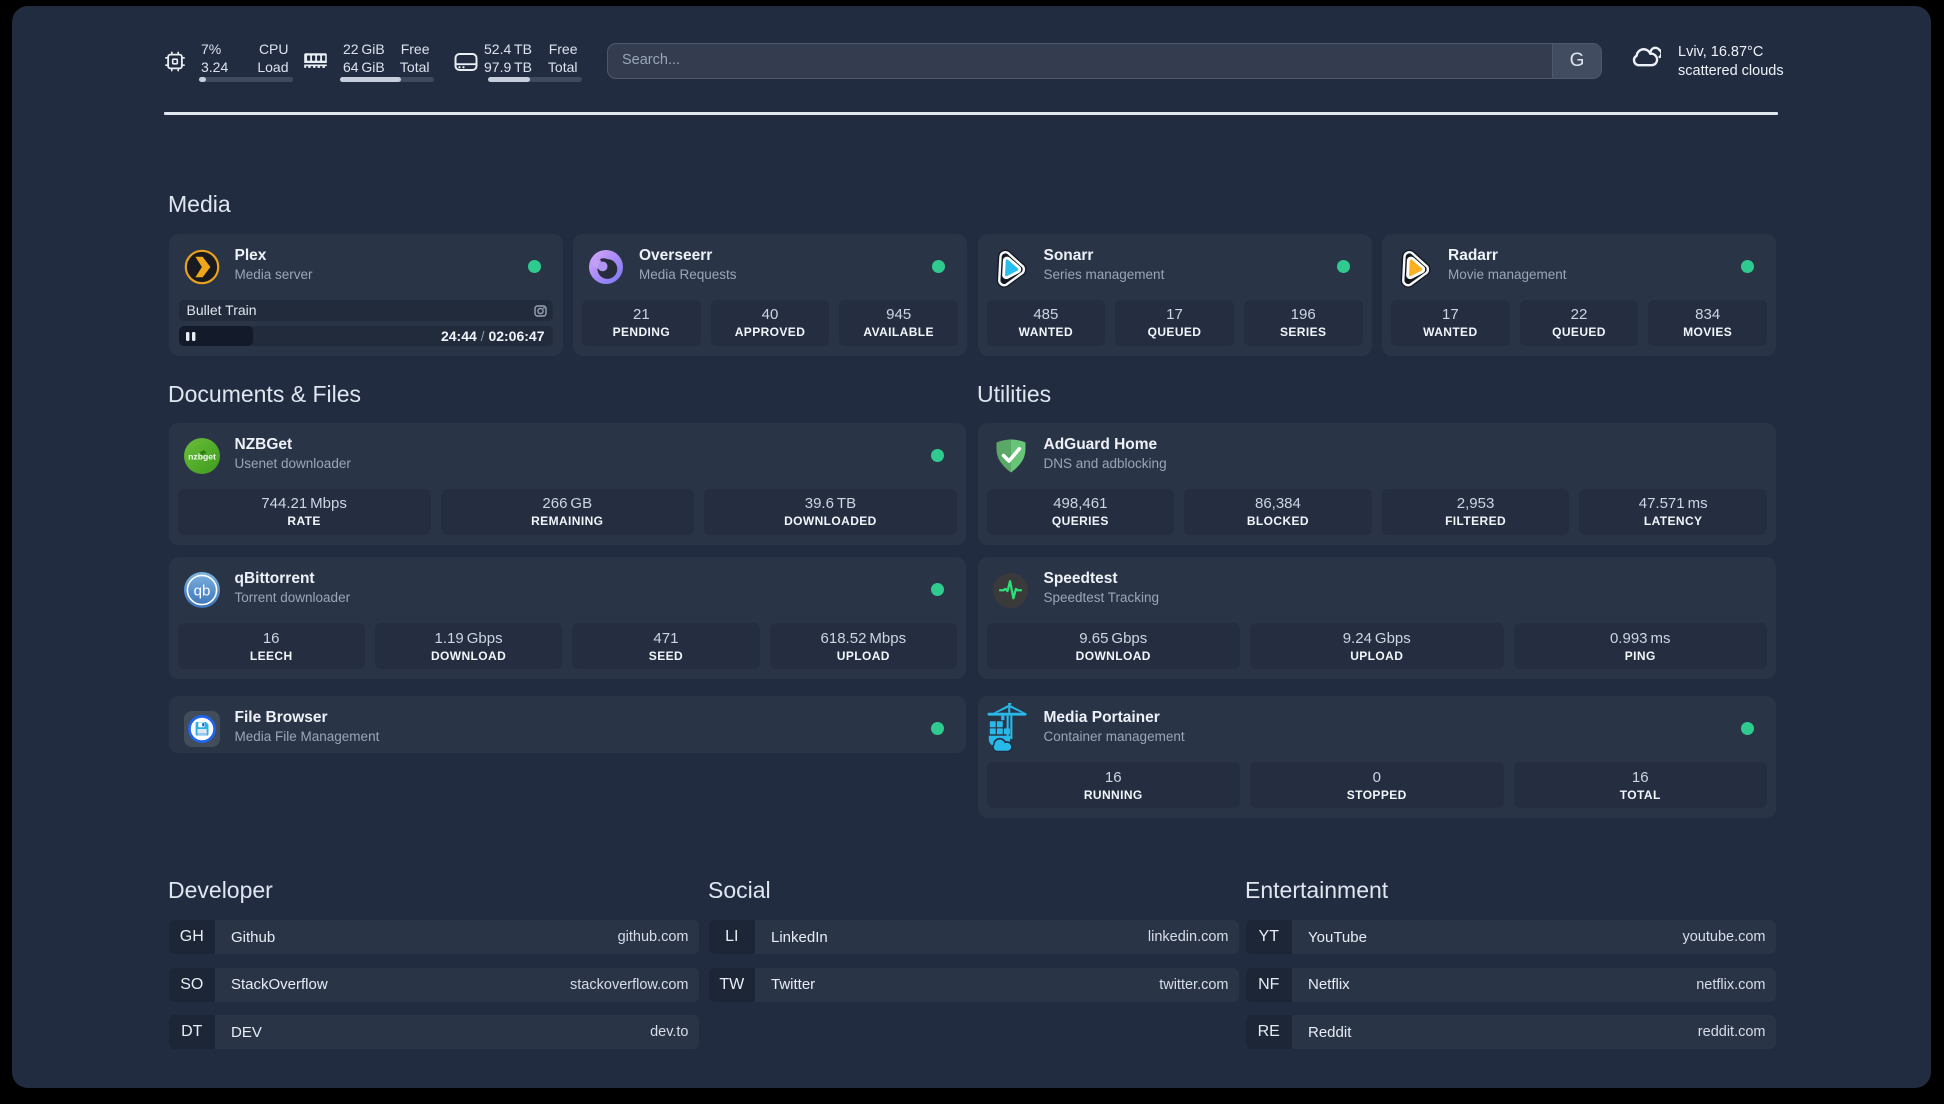 This screenshot has height=1104, width=1944. What do you see at coordinates (201, 591) in the screenshot?
I see `svg-text: qb` at bounding box center [201, 591].